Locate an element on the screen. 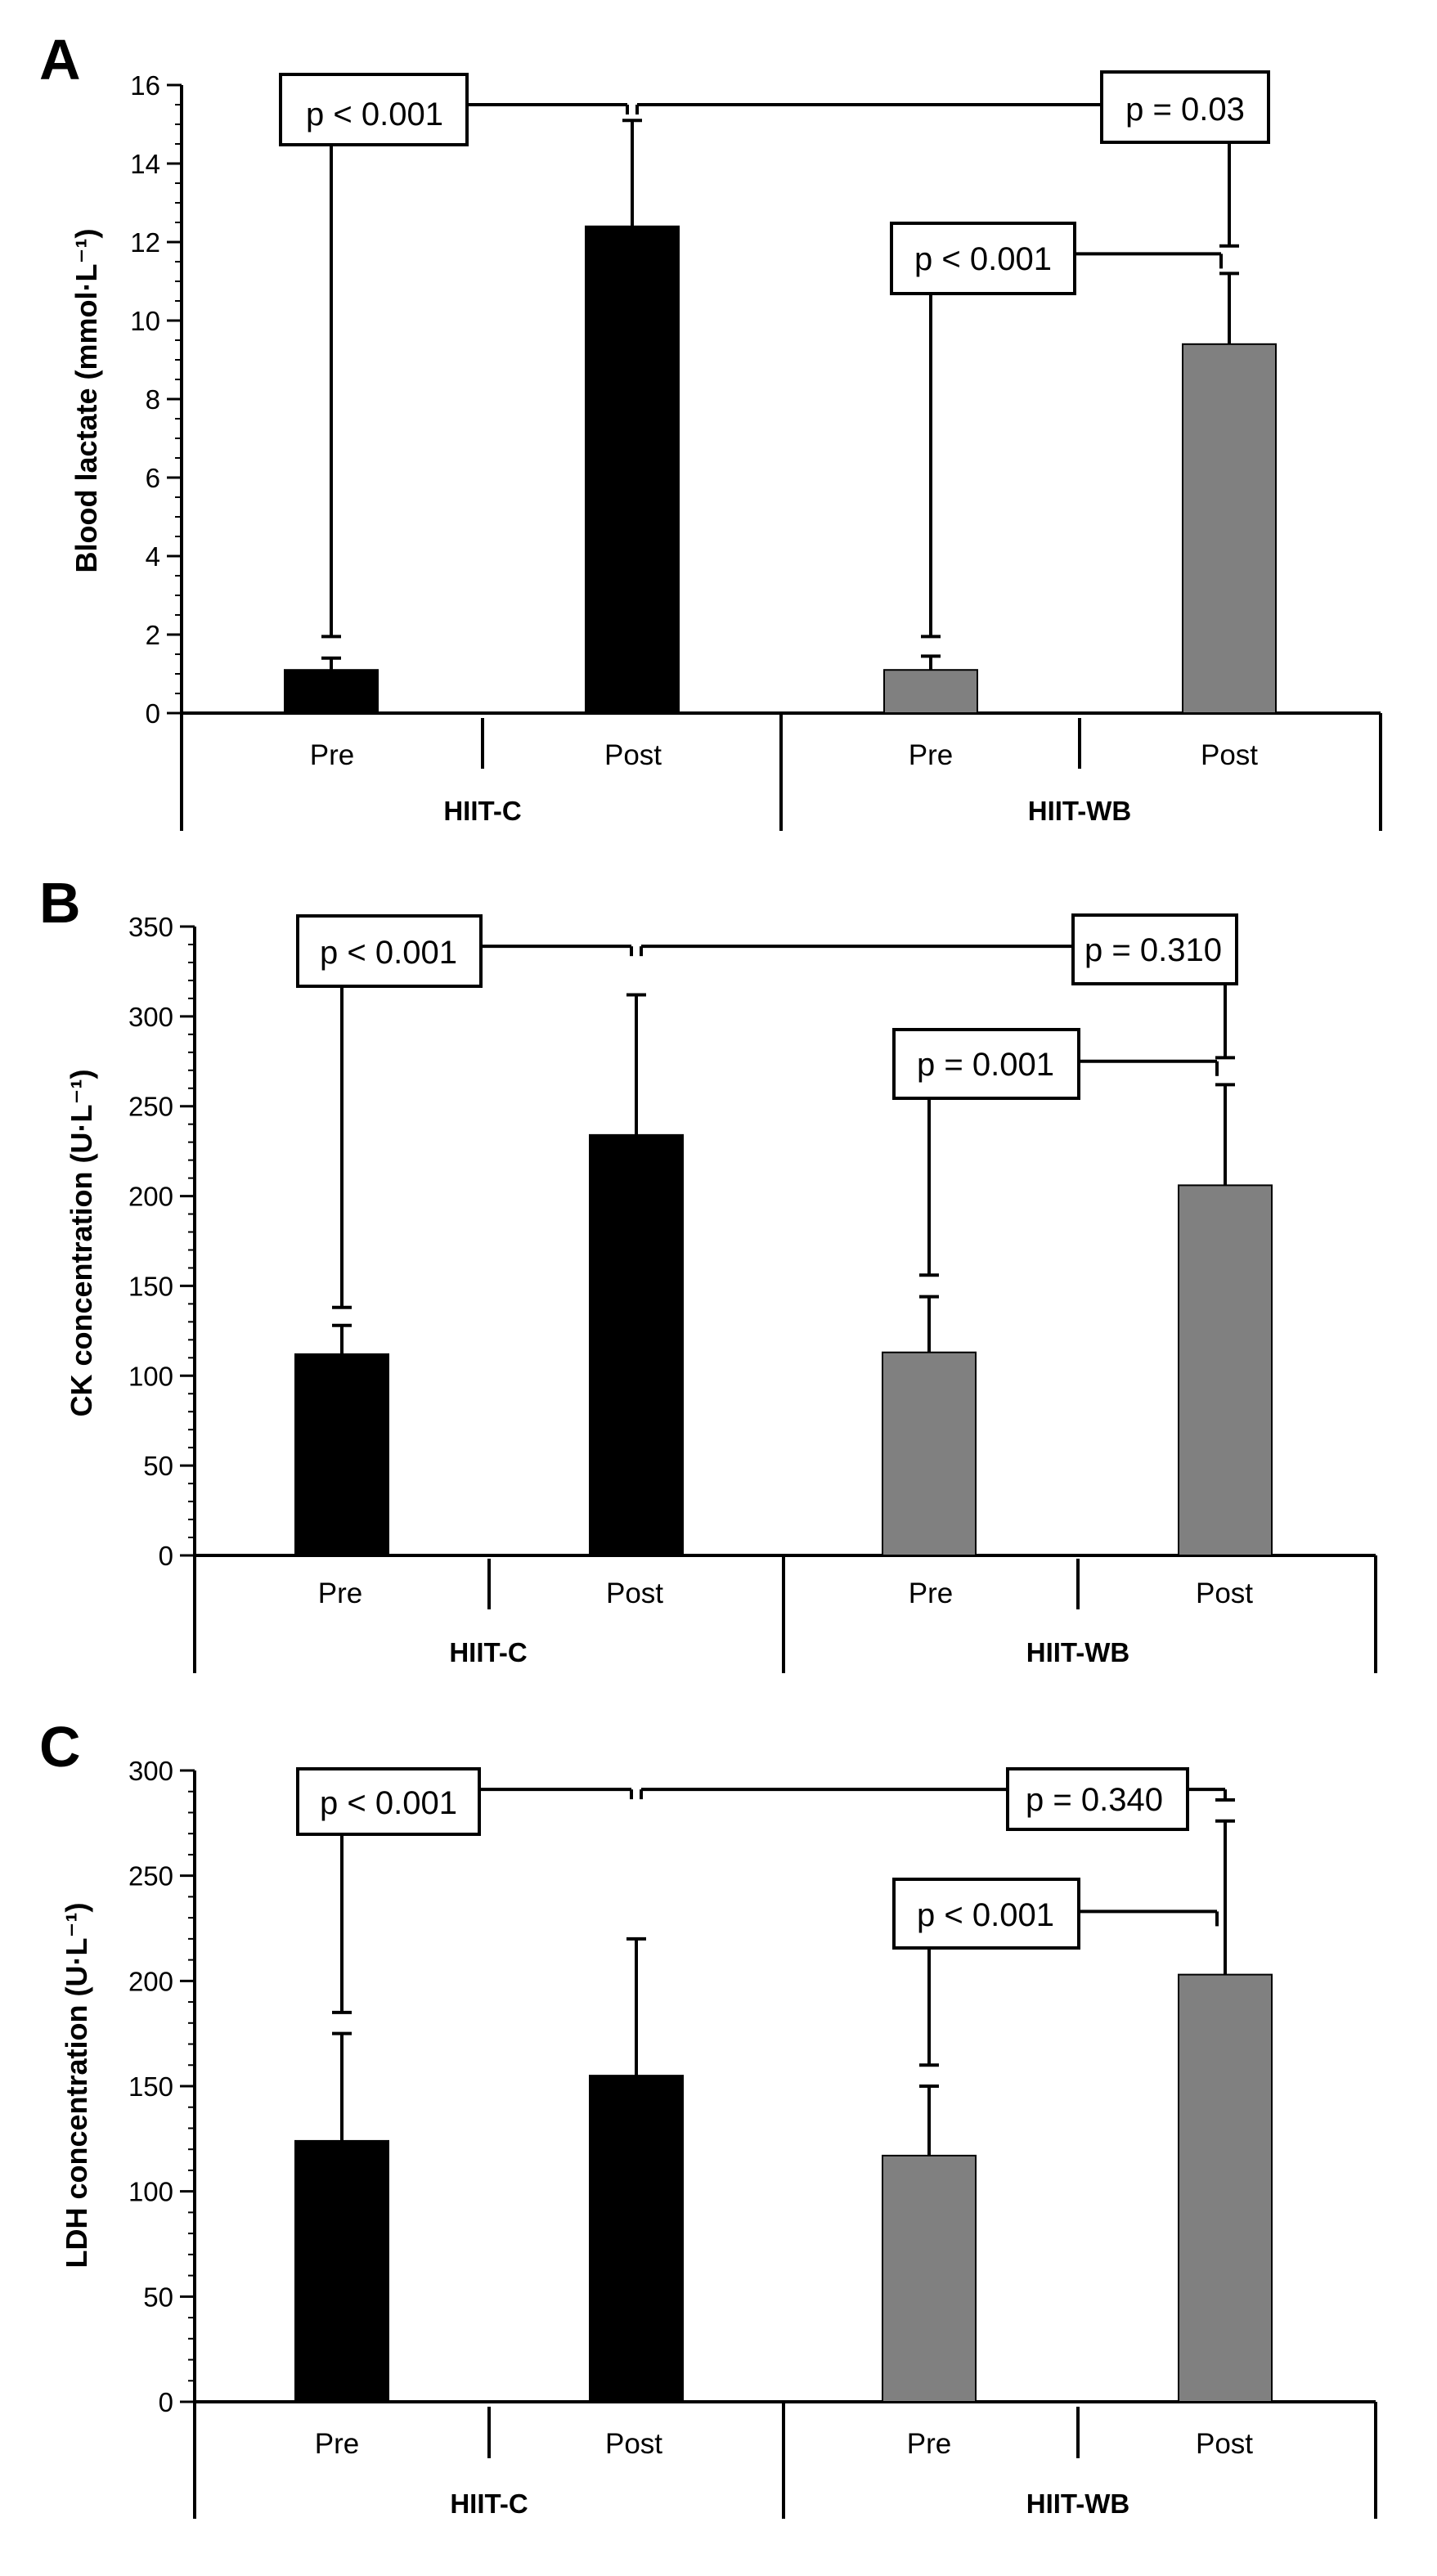 This screenshot has height=2576, width=1437. p-value-label: p = 0.310 is located at coordinates (1153, 950).